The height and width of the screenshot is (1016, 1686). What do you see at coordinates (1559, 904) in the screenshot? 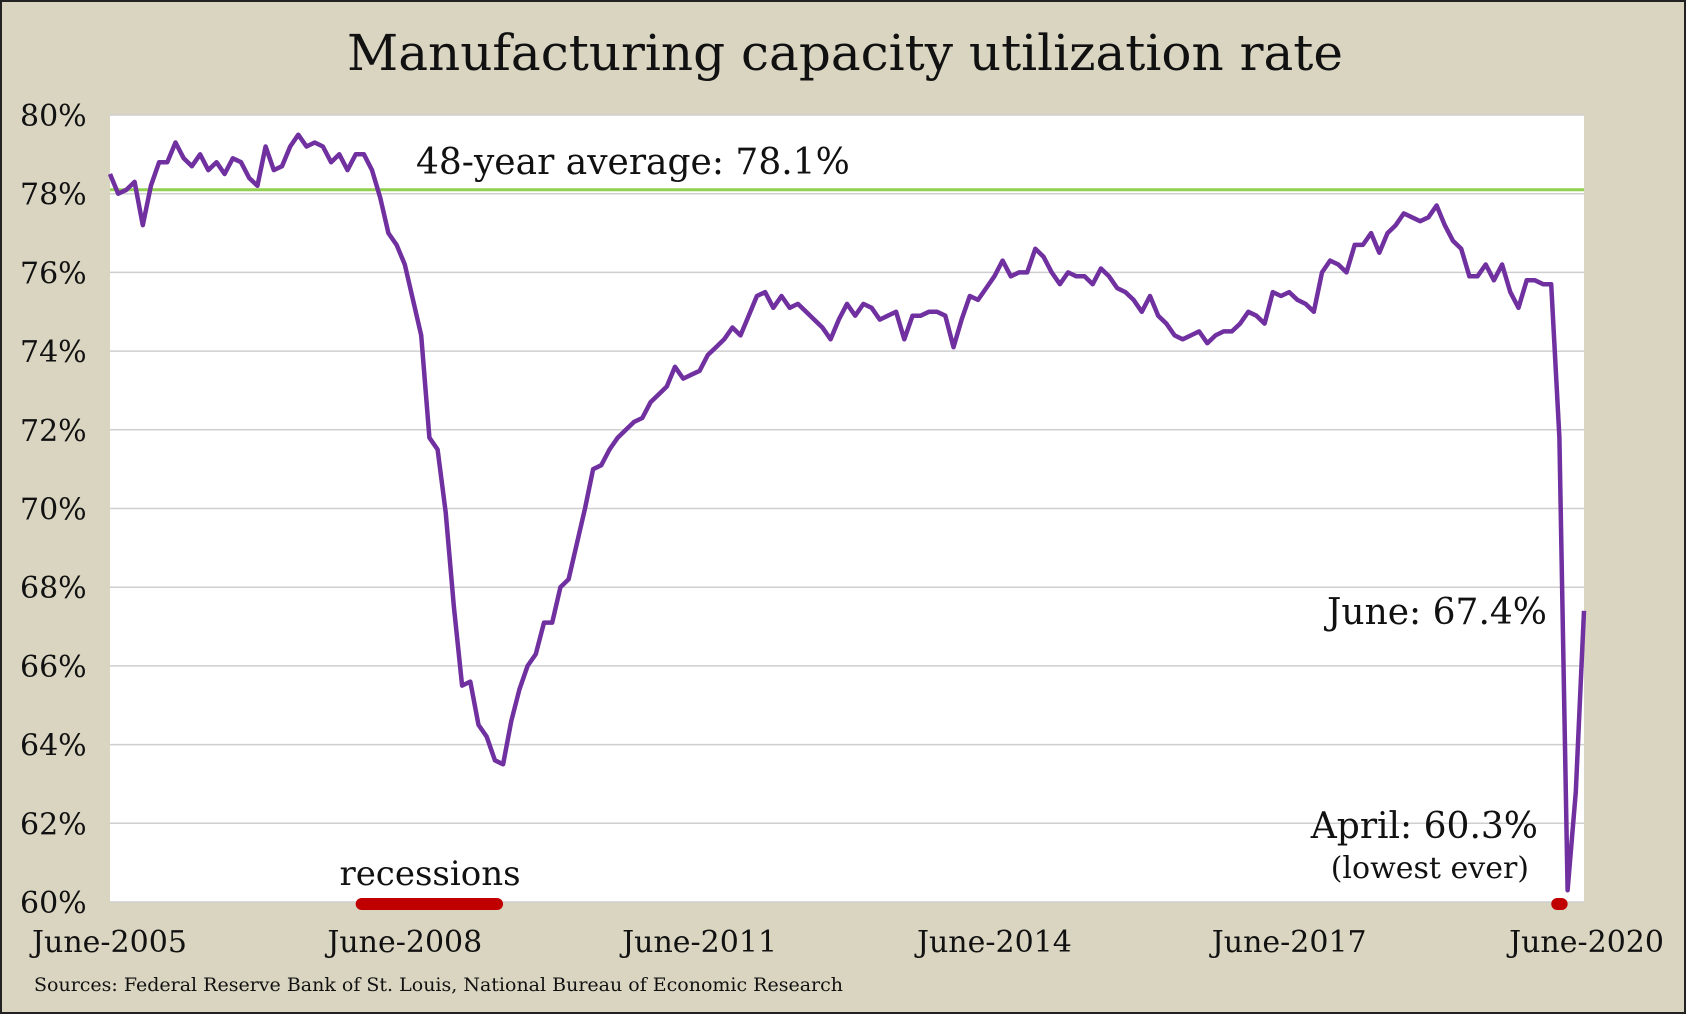
I see `recession-bar` at bounding box center [1559, 904].